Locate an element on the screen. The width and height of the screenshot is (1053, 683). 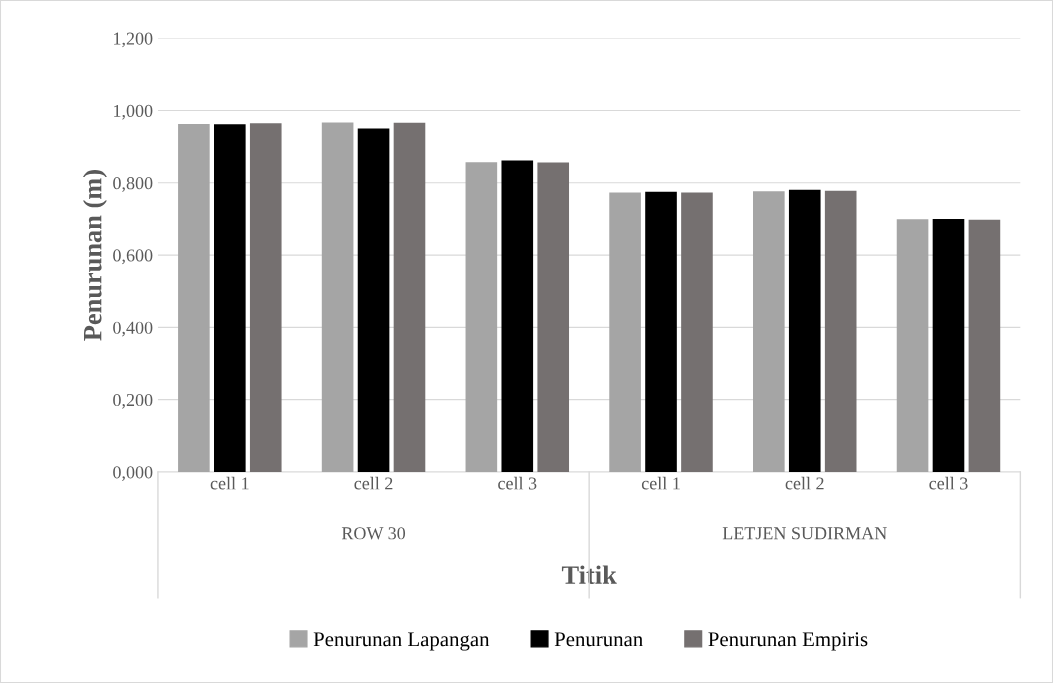
y-tick-label: 1,200 is located at coordinates (133, 40).